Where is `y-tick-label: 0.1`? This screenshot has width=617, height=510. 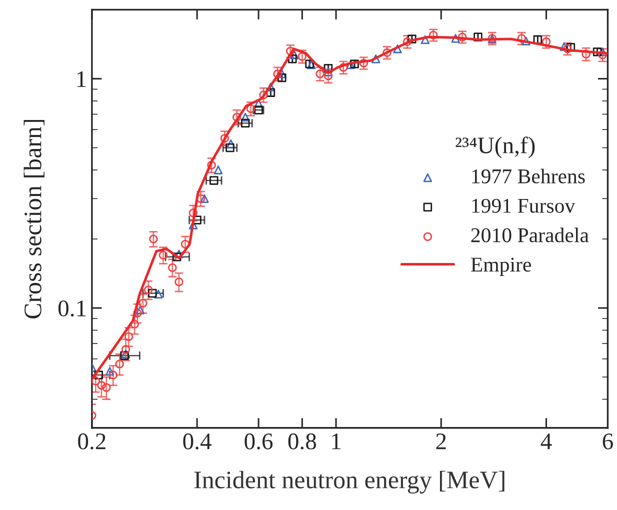 y-tick-label: 0.1 is located at coordinates (72, 308).